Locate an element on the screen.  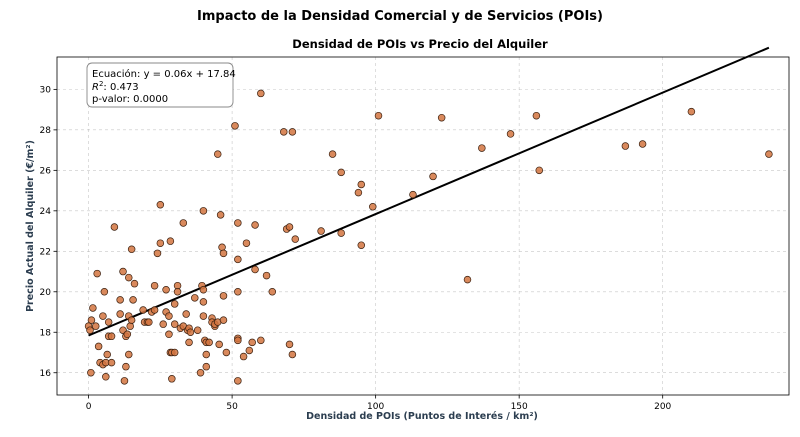
annotation-pvalue: p-valor: 0.0000 is located at coordinates (130, 99).